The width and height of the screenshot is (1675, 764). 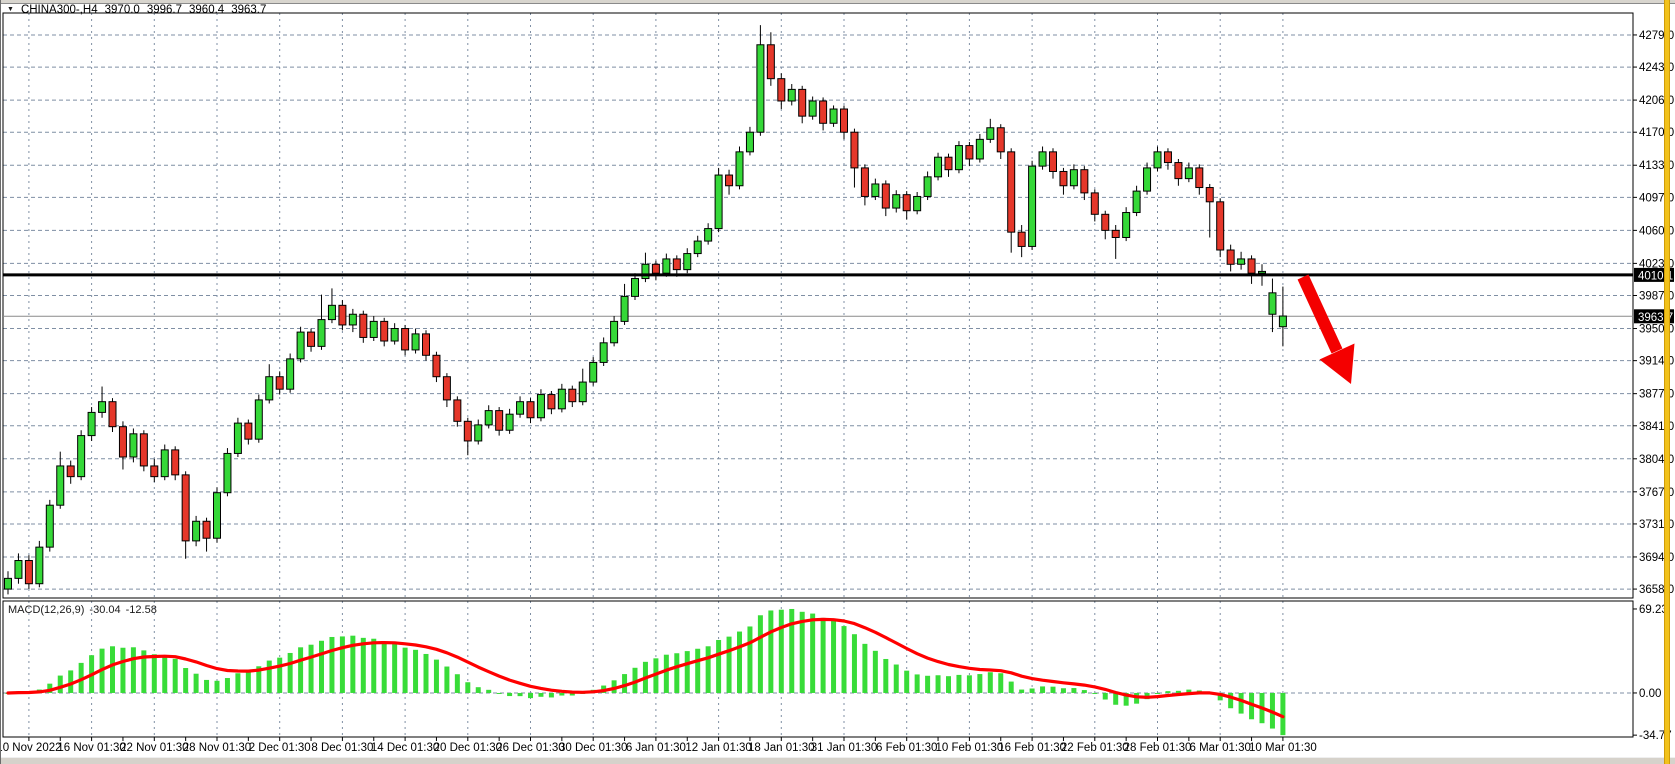 What do you see at coordinates (1320, 314) in the screenshot?
I see `arrow-shaft` at bounding box center [1320, 314].